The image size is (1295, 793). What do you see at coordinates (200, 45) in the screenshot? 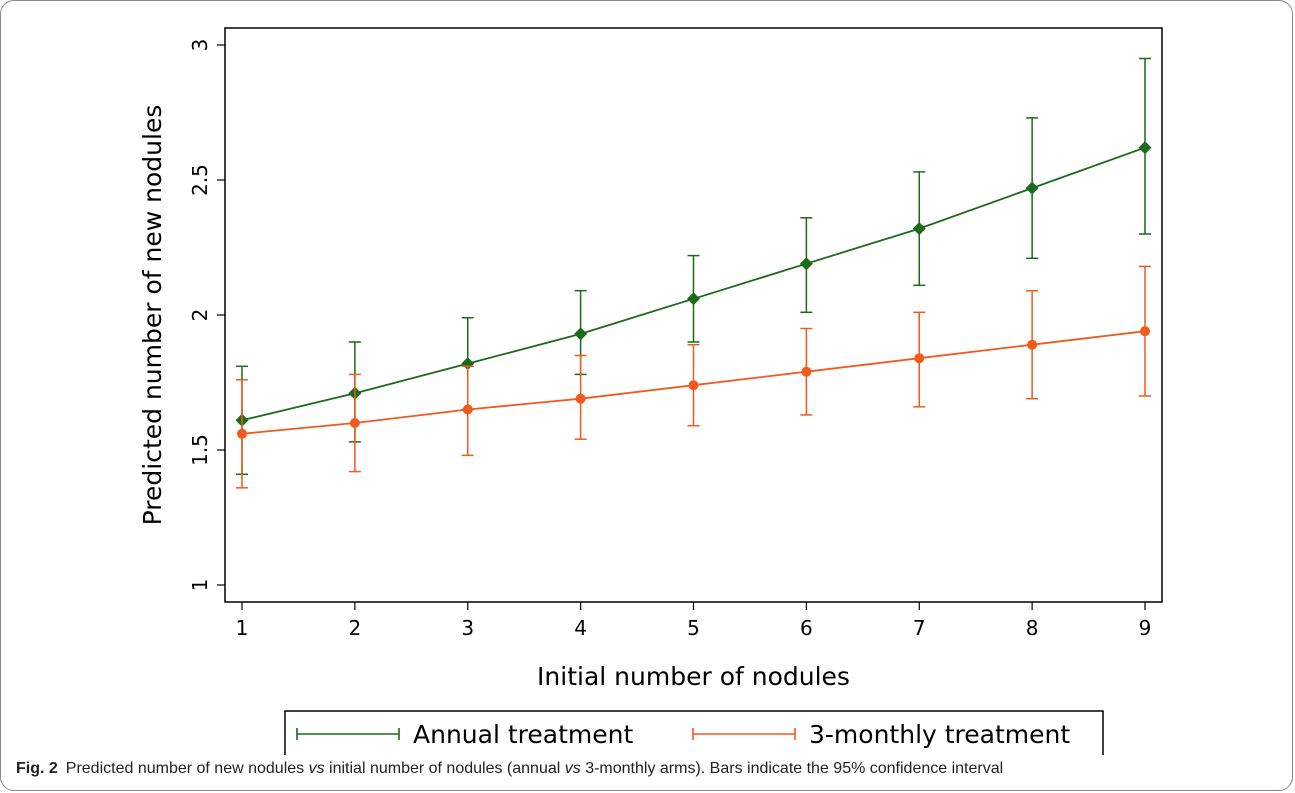
I see `y-tick-label: 3` at bounding box center [200, 45].